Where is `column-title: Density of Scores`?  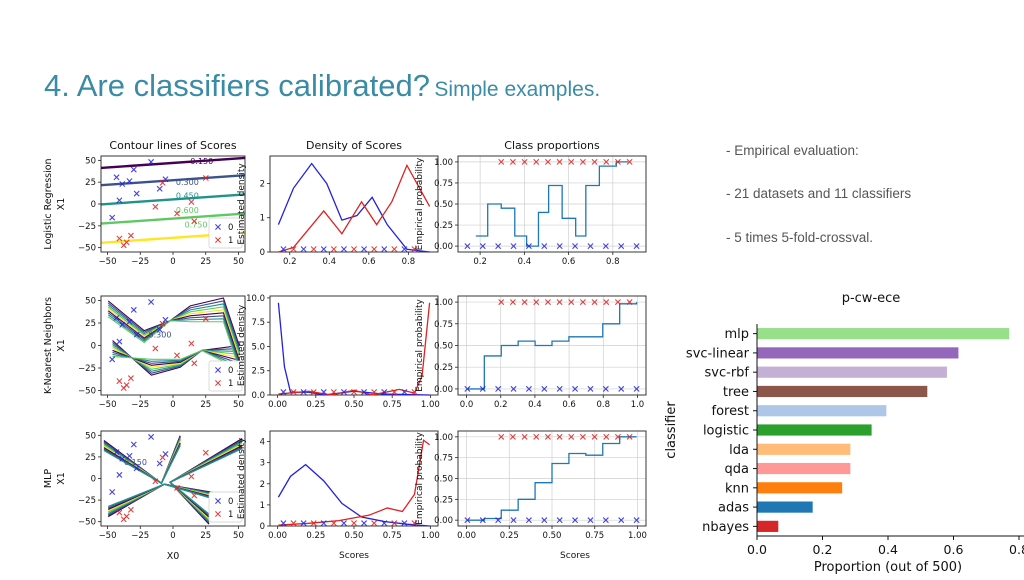
column-title: Density of Scores is located at coordinates (354, 145).